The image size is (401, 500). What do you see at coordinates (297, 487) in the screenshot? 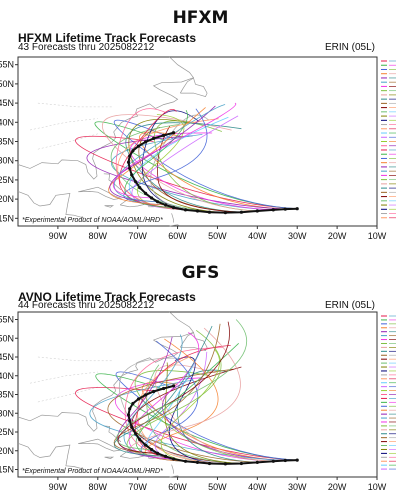
I see `x-tick-label: 30W` at bounding box center [297, 487].